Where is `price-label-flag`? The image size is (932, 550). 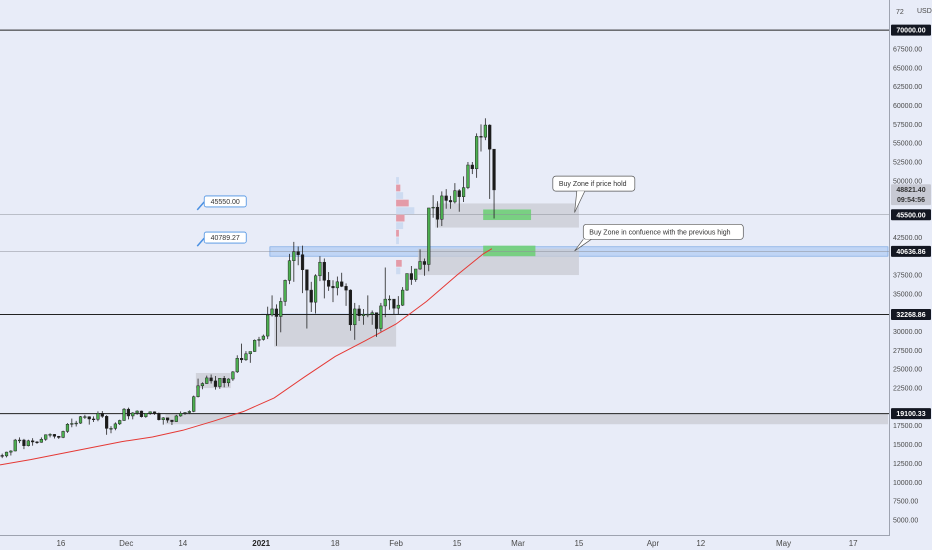
price-label-flag is located at coordinates (225, 237).